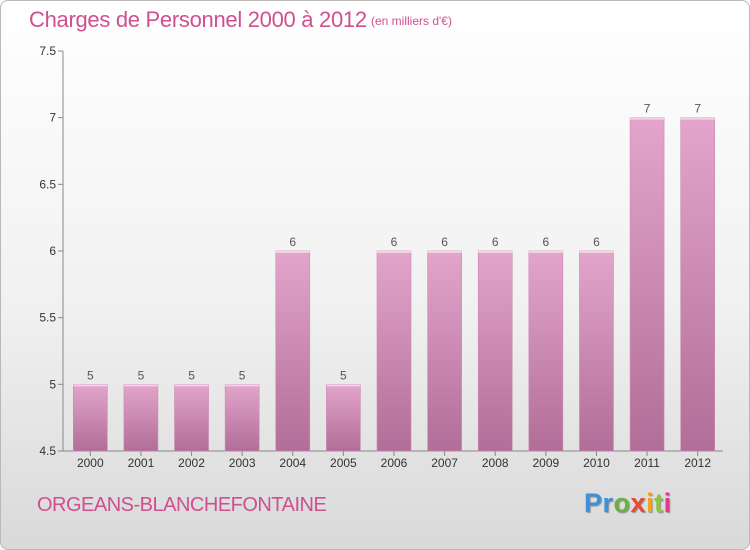 The image size is (750, 550). What do you see at coordinates (647, 463) in the screenshot?
I see `x-tick-label: 2011` at bounding box center [647, 463].